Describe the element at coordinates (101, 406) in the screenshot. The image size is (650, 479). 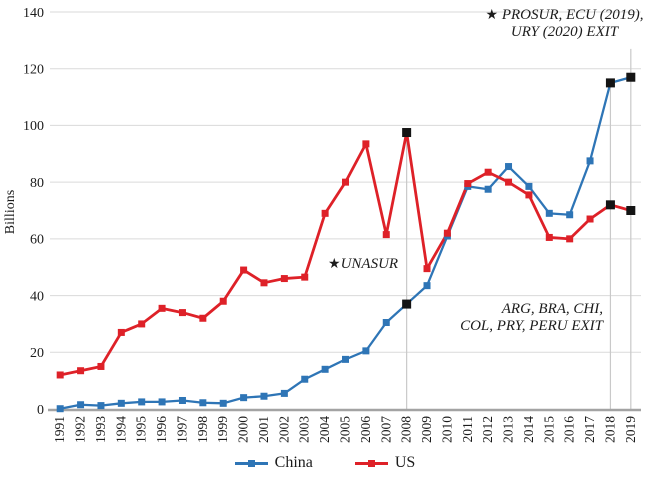
I see `marker-china-1993` at that location.